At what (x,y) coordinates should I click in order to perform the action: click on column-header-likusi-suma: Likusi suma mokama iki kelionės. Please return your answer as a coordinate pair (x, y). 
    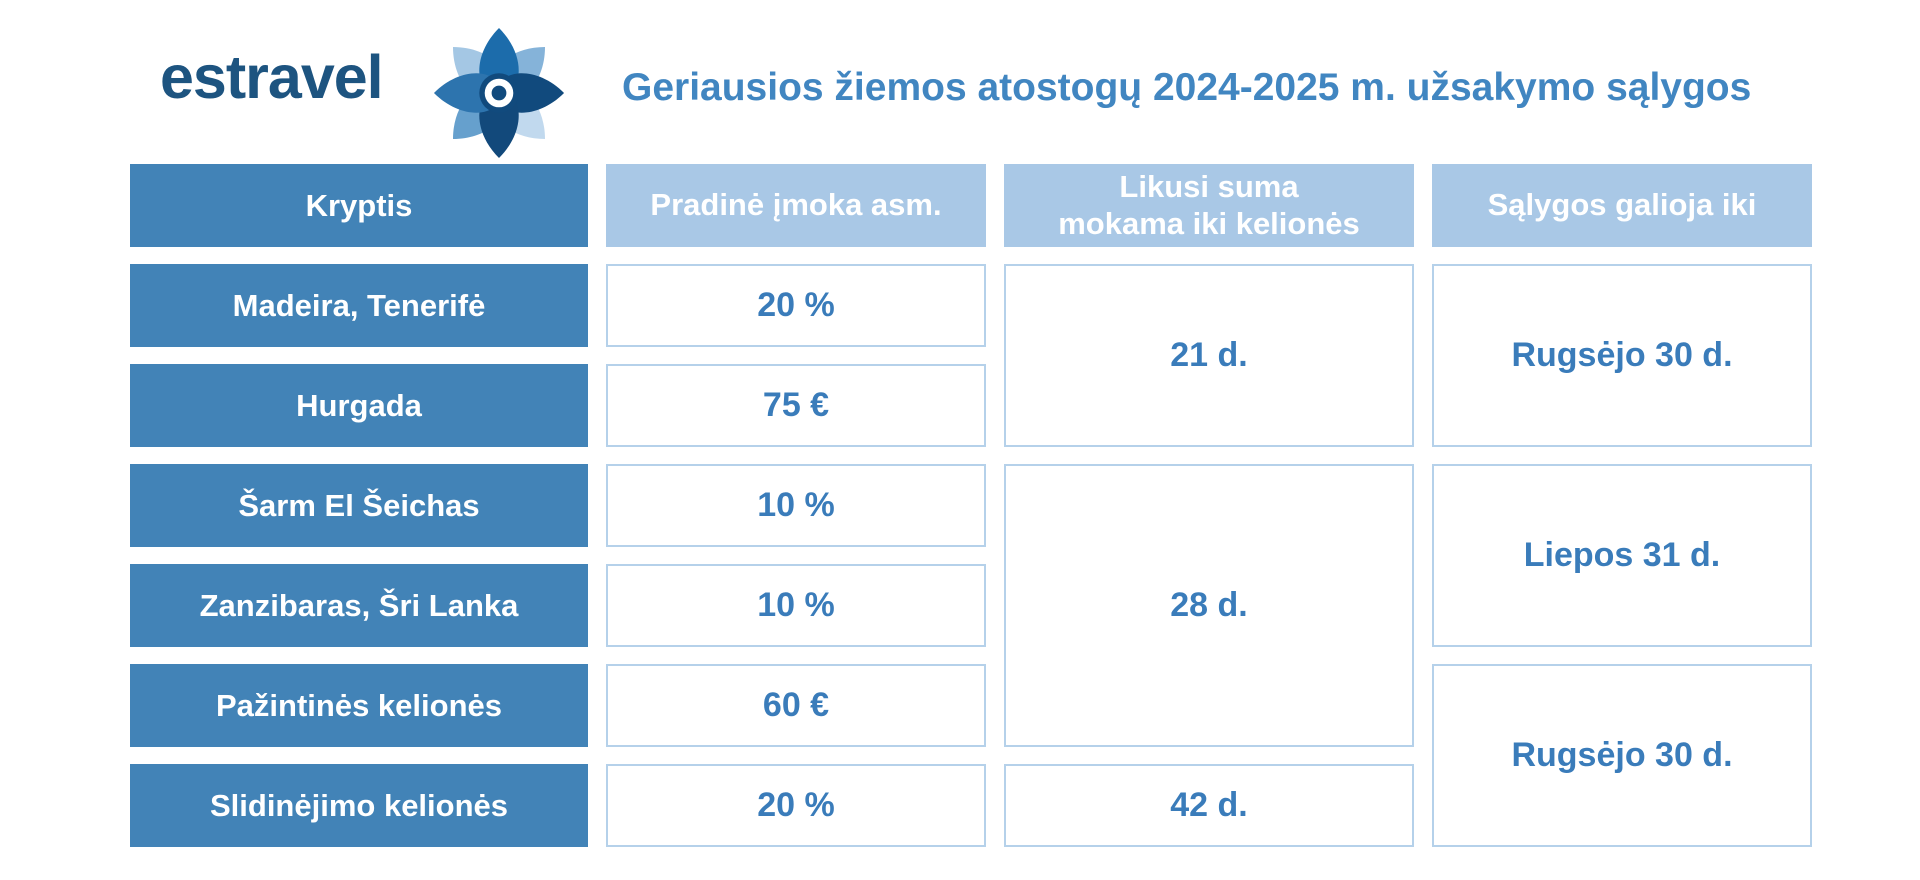
    Looking at the image, I should click on (1209, 205).